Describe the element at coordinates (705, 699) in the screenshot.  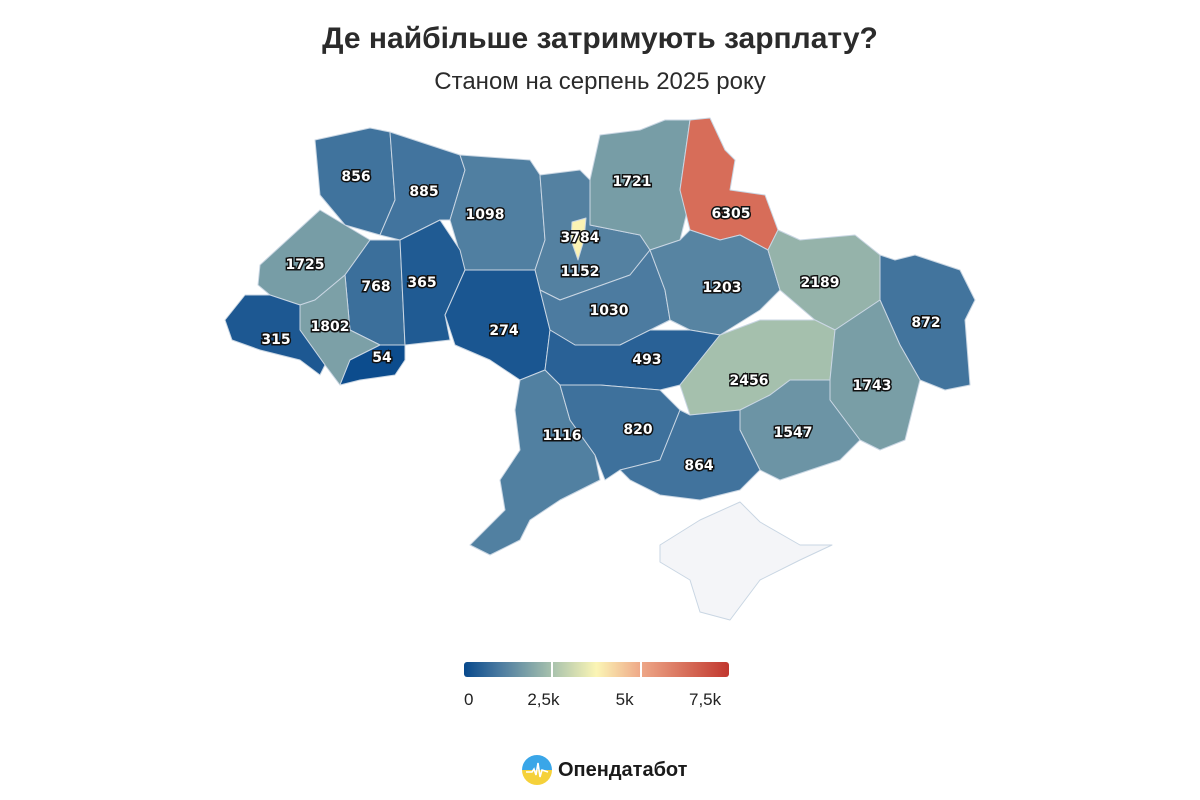
I see `legend-tick: 7,5k` at that location.